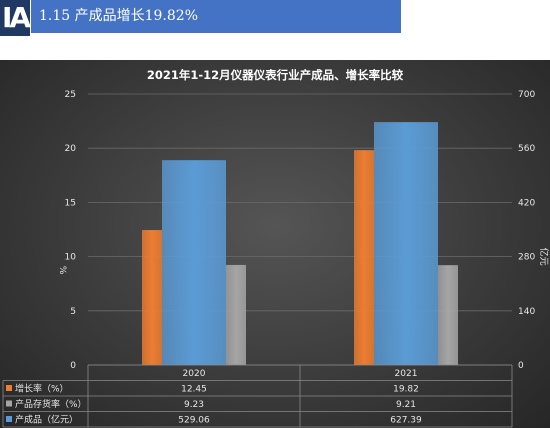 Image resolution: width=550 pixels, height=428 pixels. I want to click on y-left-tick-label: 0, so click(73, 366).